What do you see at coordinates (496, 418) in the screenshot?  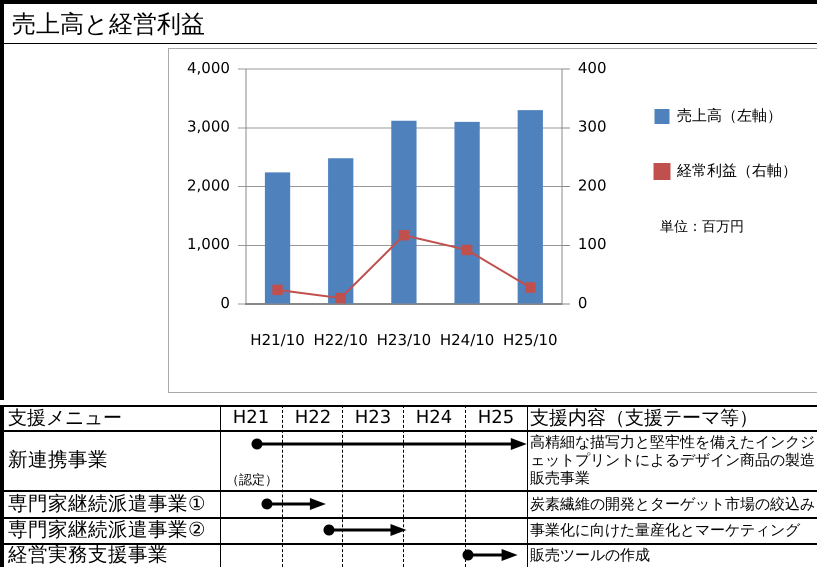 I see `category-label: H25` at bounding box center [496, 418].